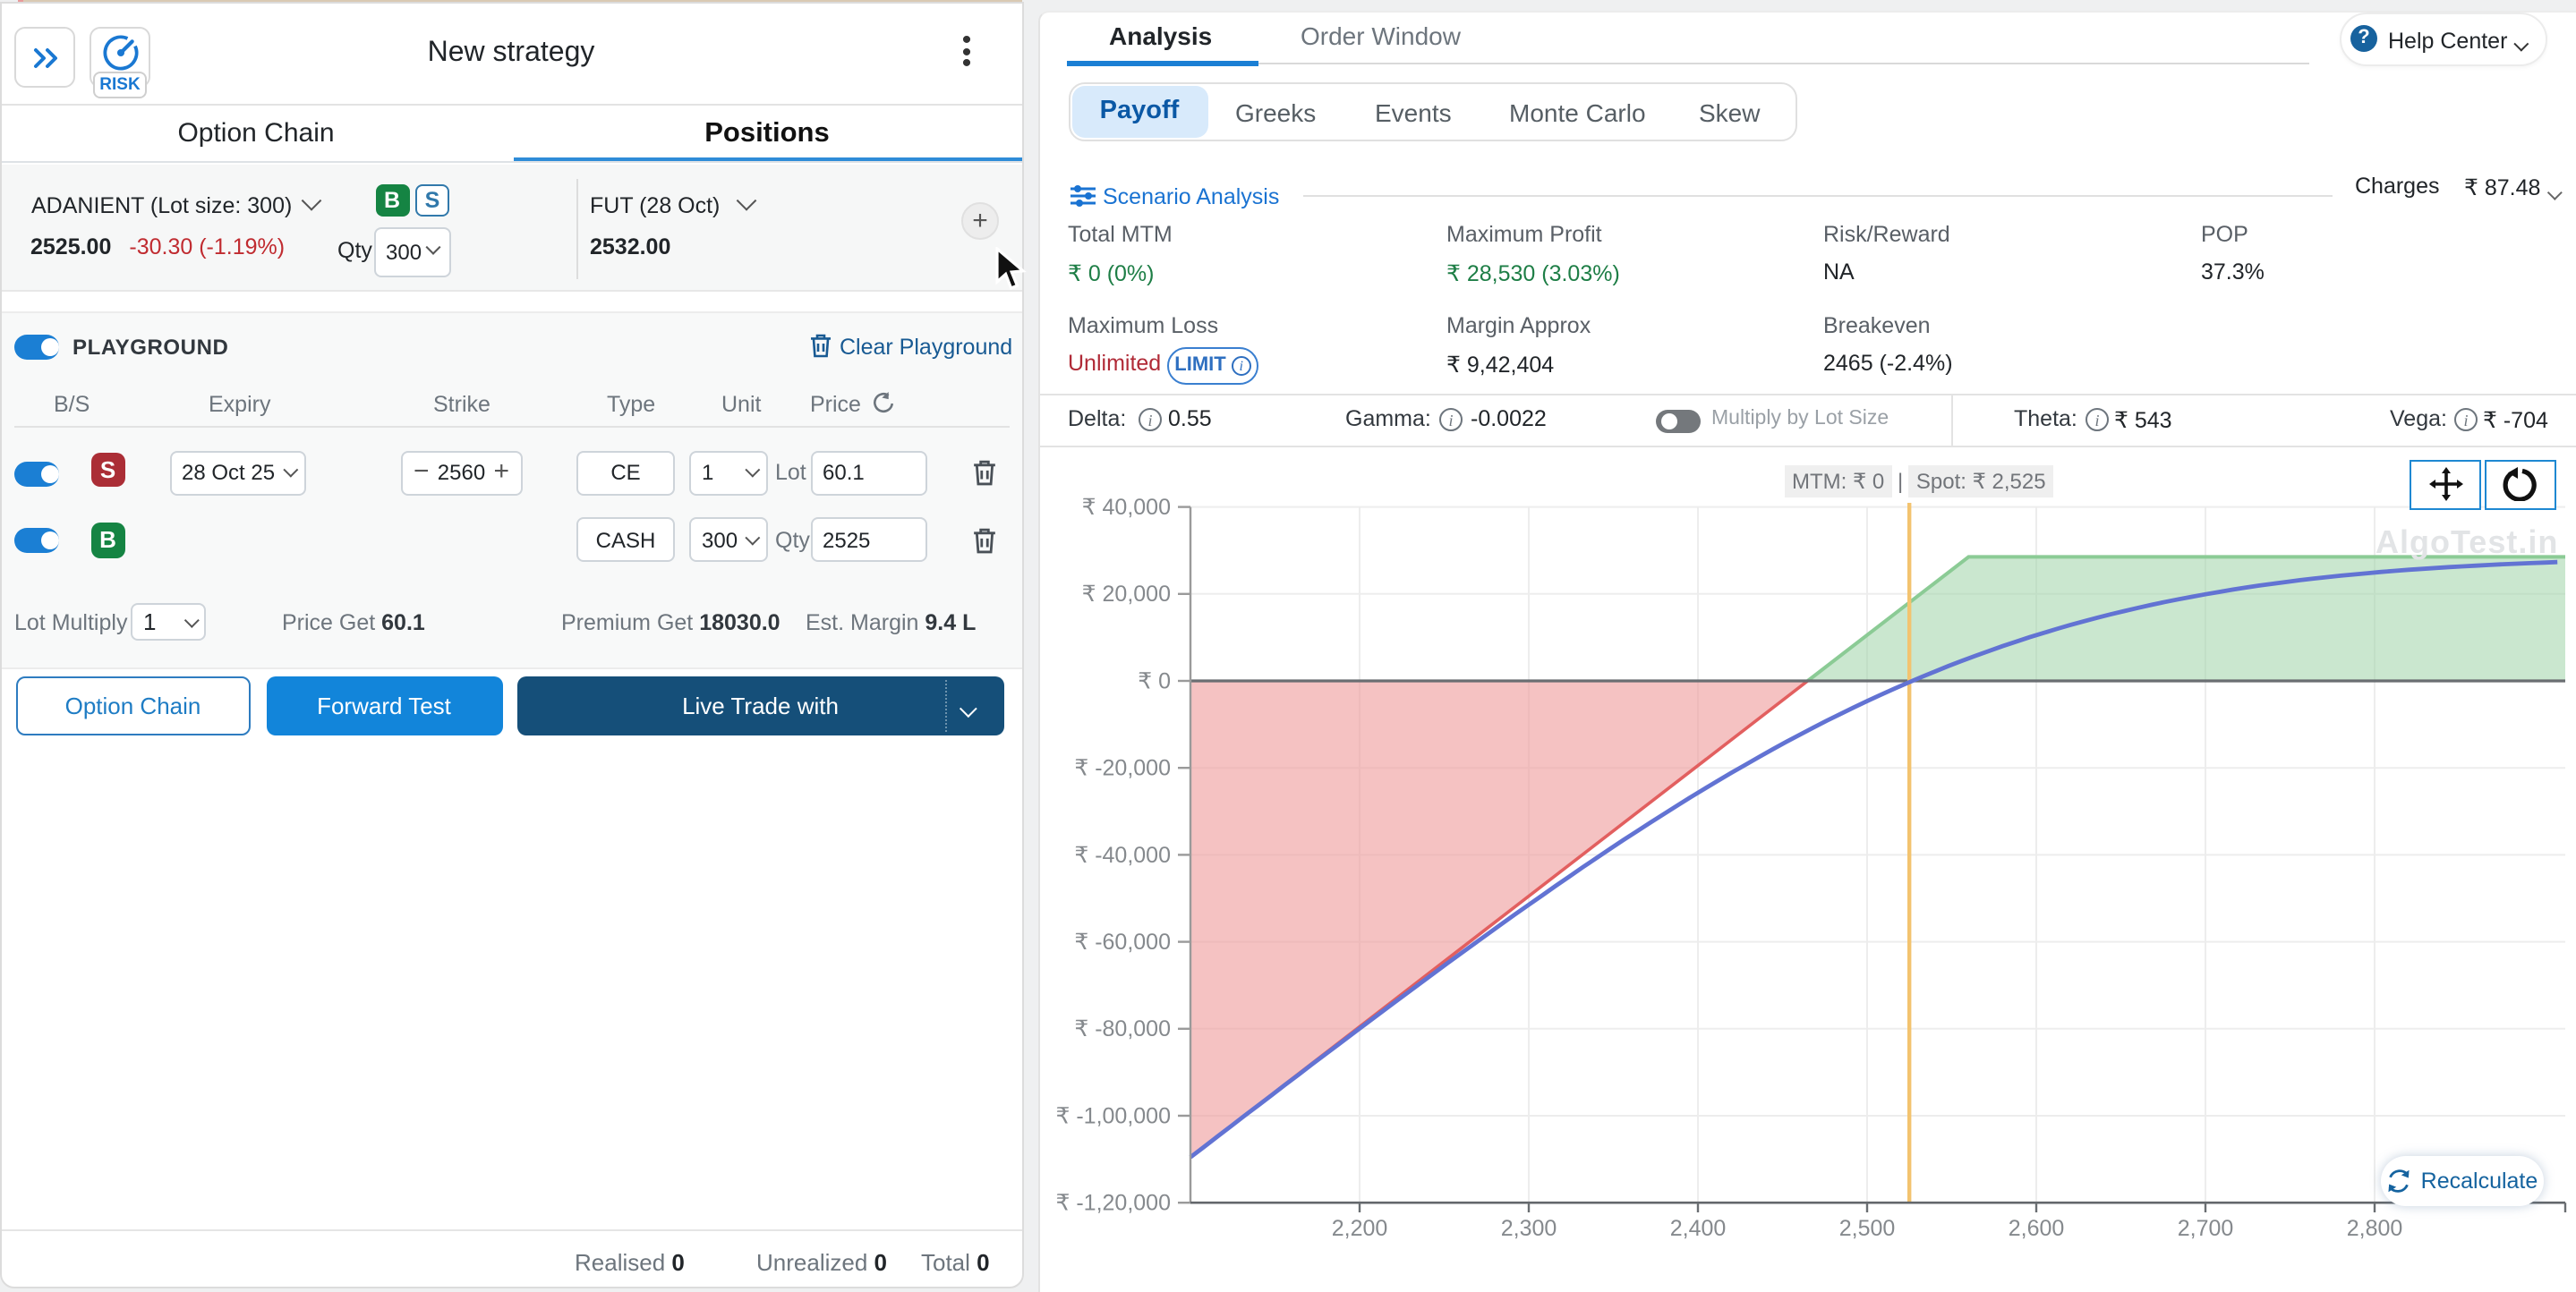 The width and height of the screenshot is (2576, 1292). What do you see at coordinates (1122, 1028) in the screenshot?
I see `svg-text: ₹ -80,000` at bounding box center [1122, 1028].